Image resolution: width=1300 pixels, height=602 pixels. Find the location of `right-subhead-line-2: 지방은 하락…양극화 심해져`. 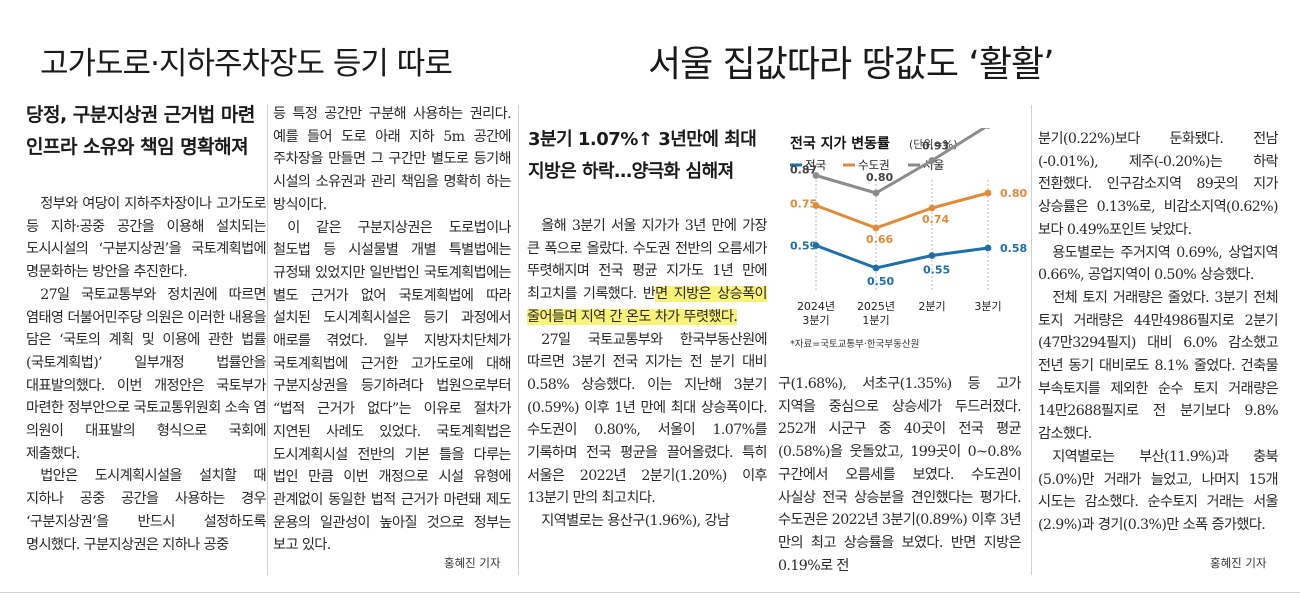

right-subhead-line-2: 지방은 하락…양극화 심해져 is located at coordinates (631, 171).